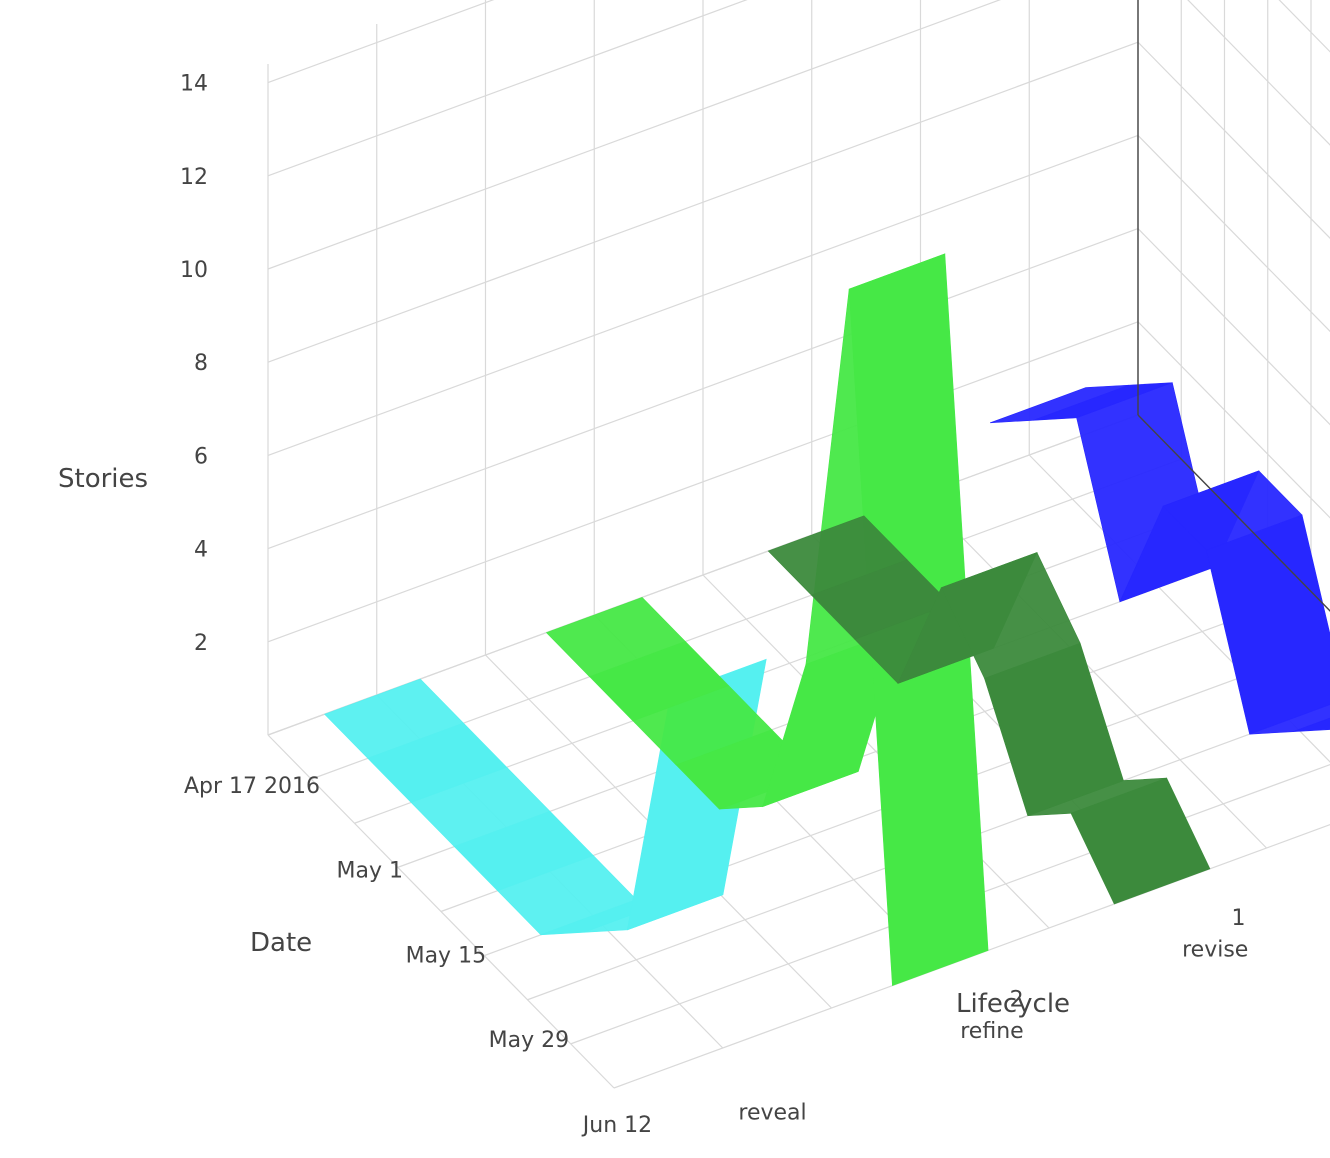 Image resolution: width=1330 pixels, height=1158 pixels. What do you see at coordinates (1017, 999) in the screenshot?
I see `y-tick-label: 2` at bounding box center [1017, 999].